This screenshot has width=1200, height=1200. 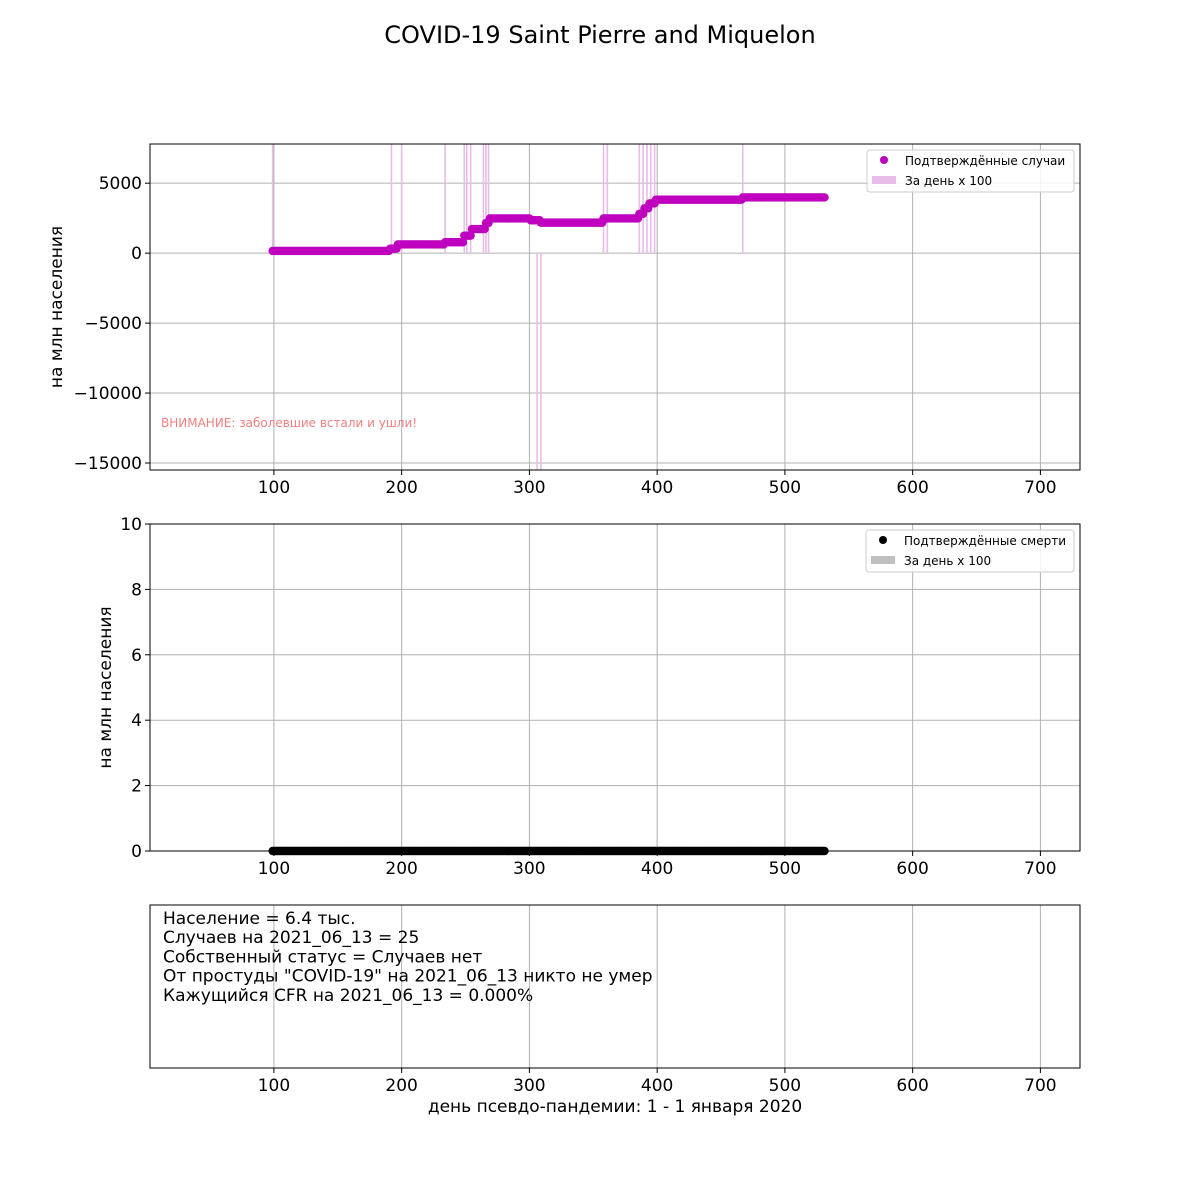 What do you see at coordinates (120, 184) in the screenshot?
I see `y-tick-label: 5000` at bounding box center [120, 184].